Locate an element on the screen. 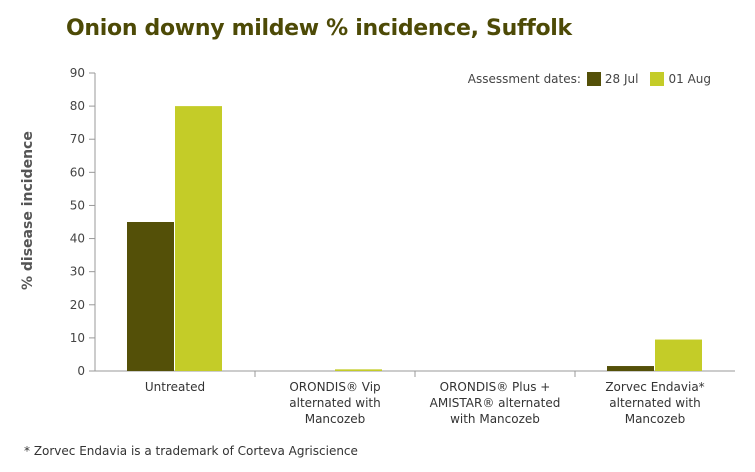 This screenshot has height=472, width=755. y-tick-label: 0 is located at coordinates (81, 371).